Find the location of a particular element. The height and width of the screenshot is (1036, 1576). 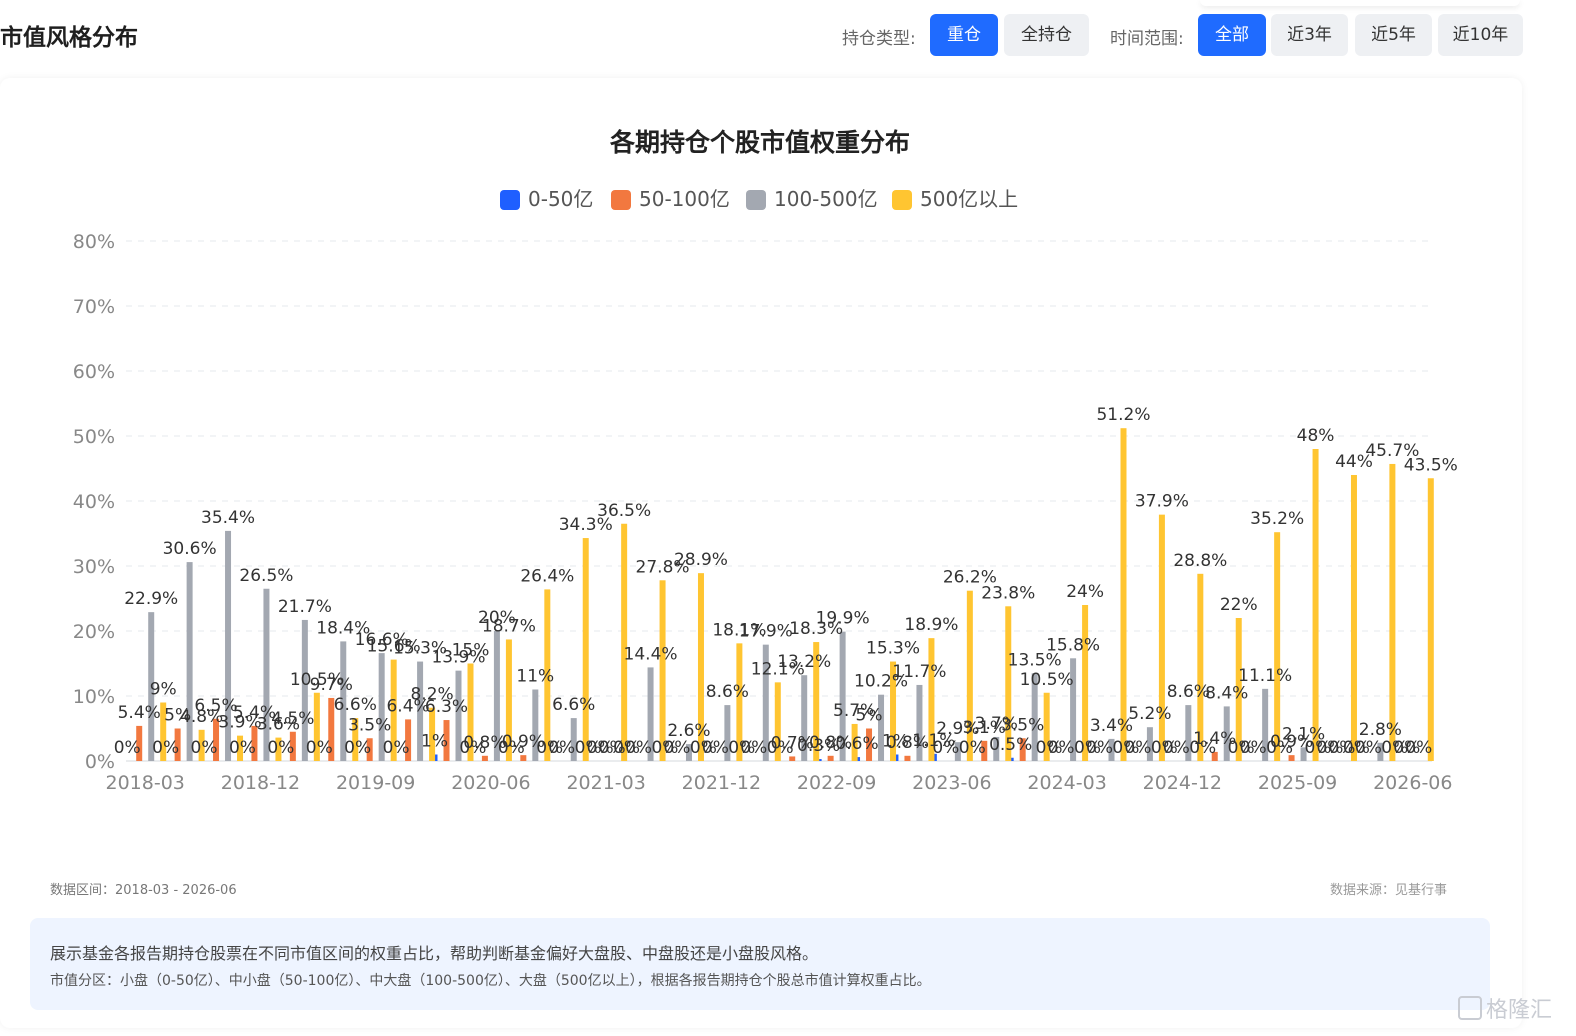

data-label: 5.7% is located at coordinates (854, 711).